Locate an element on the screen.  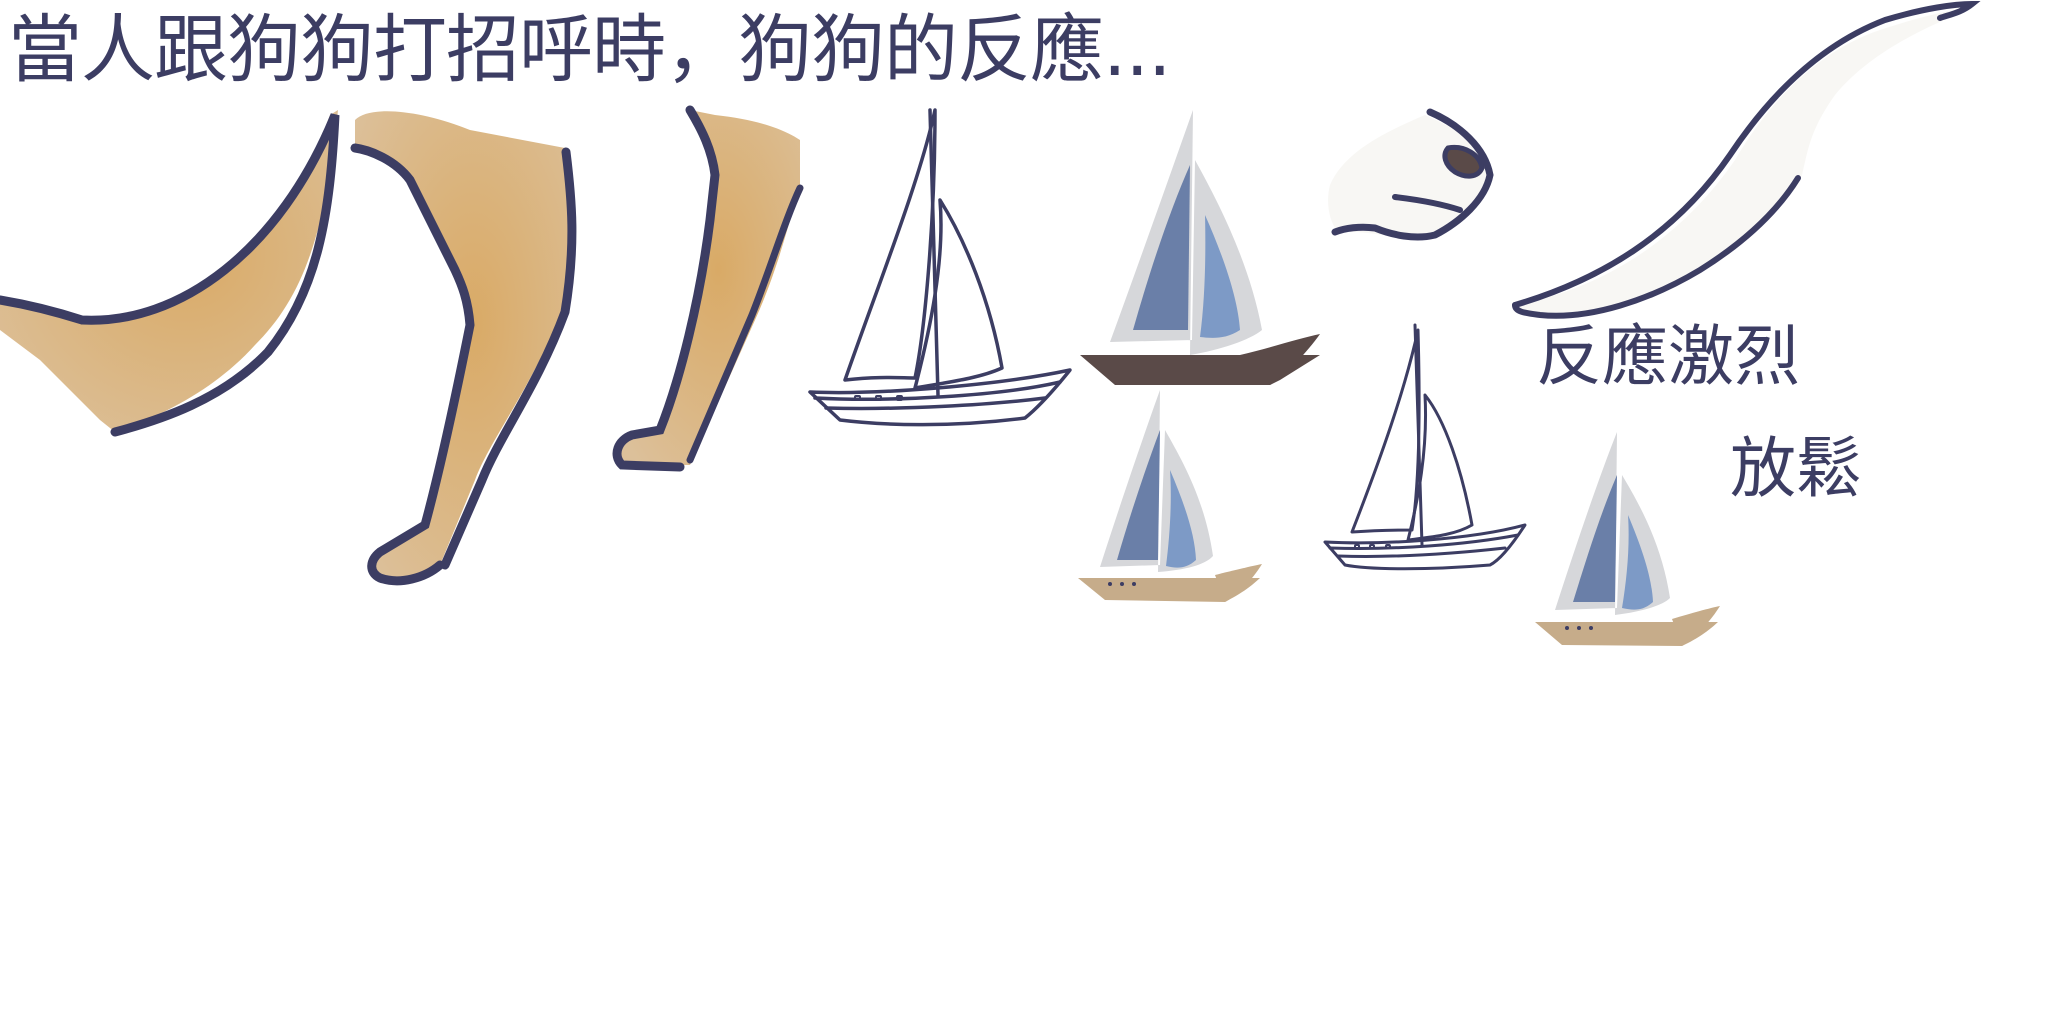
sailboat-colored-light-2-jib is located at coordinates (1637, 562).